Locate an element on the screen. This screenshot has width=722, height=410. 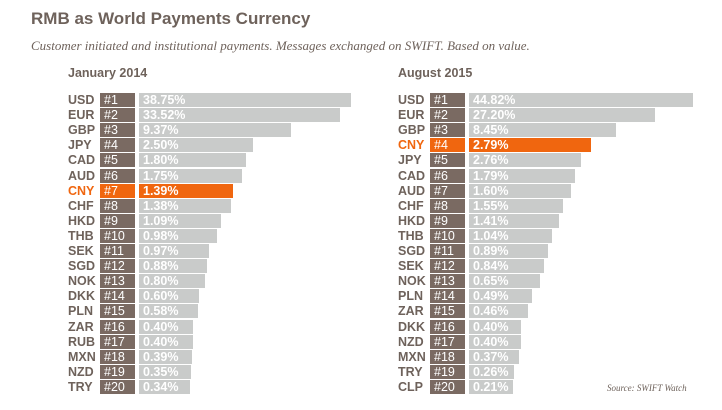
bar-row-aud: AUD #6 1.75% is located at coordinates (155, 175).